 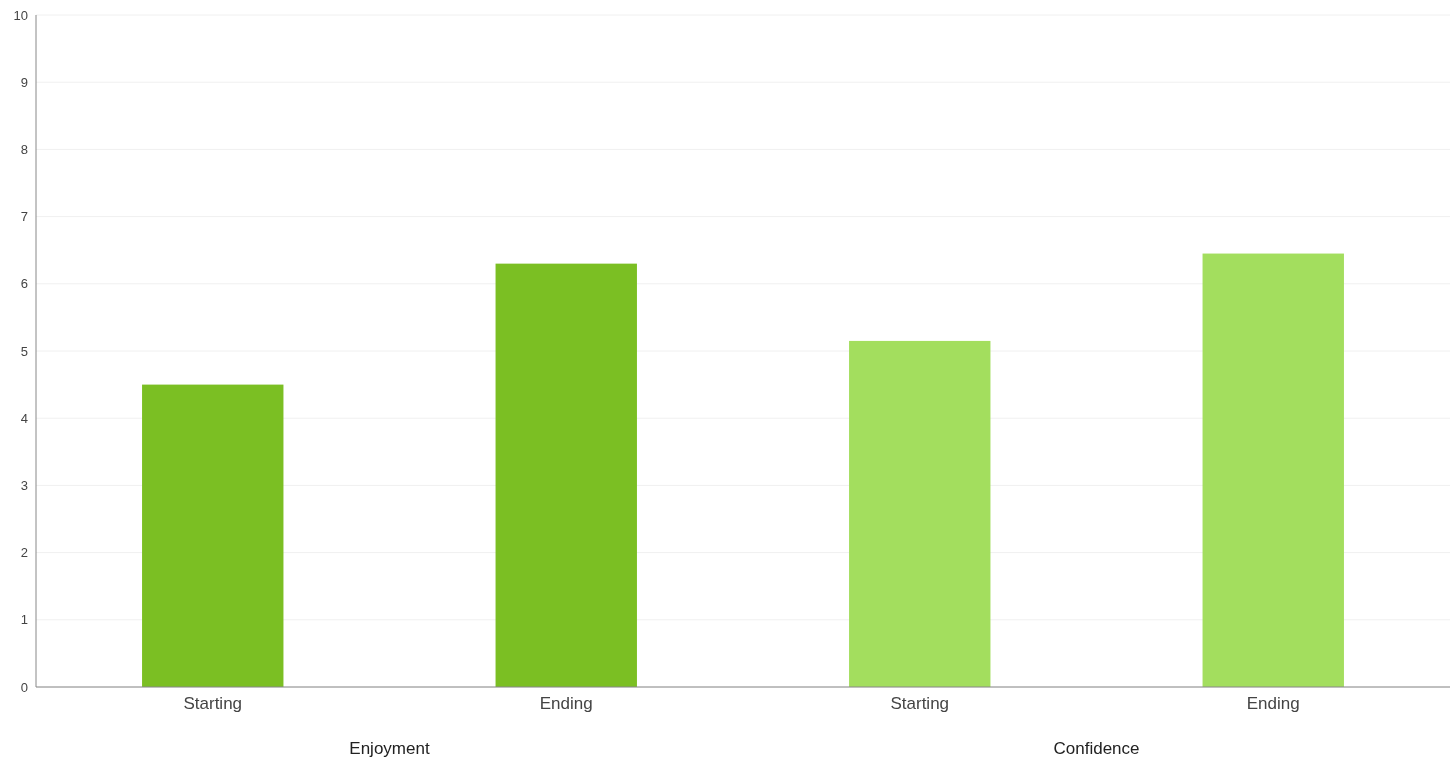 What do you see at coordinates (24, 149) in the screenshot?
I see `y-tick-label: 8` at bounding box center [24, 149].